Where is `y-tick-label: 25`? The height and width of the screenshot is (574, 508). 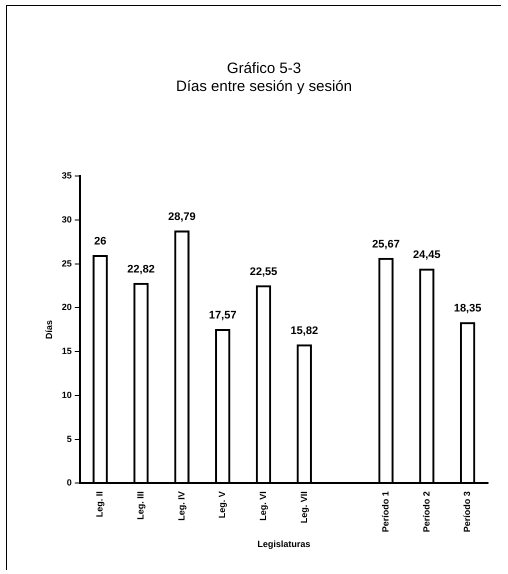 y-tick-label: 25 is located at coordinates (67, 263).